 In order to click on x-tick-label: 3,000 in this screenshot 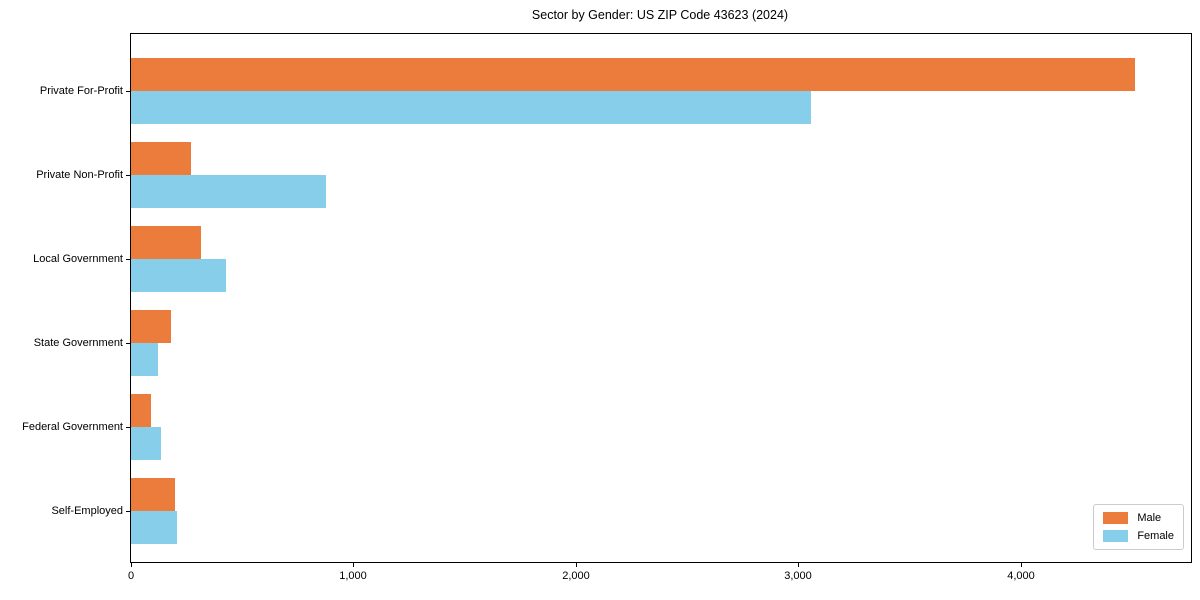, I will do `click(798, 576)`.